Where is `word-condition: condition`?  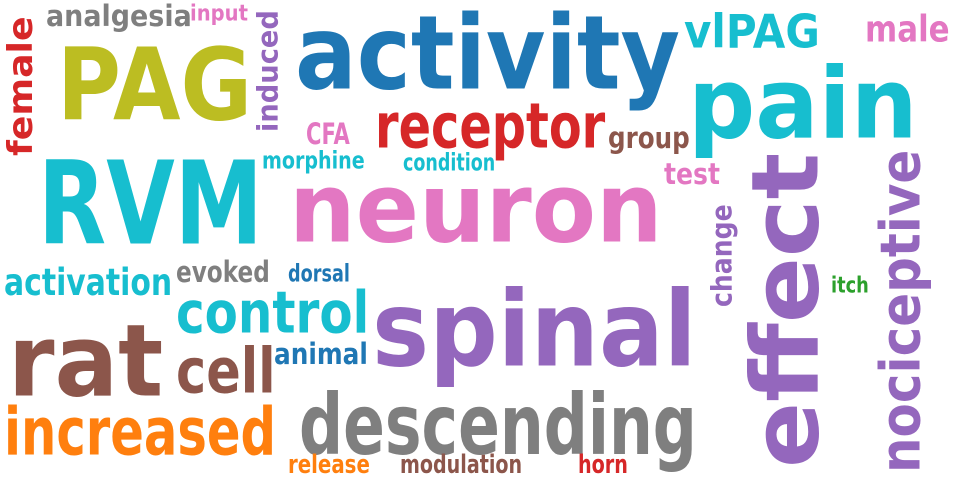
word-condition: condition is located at coordinates (449, 162).